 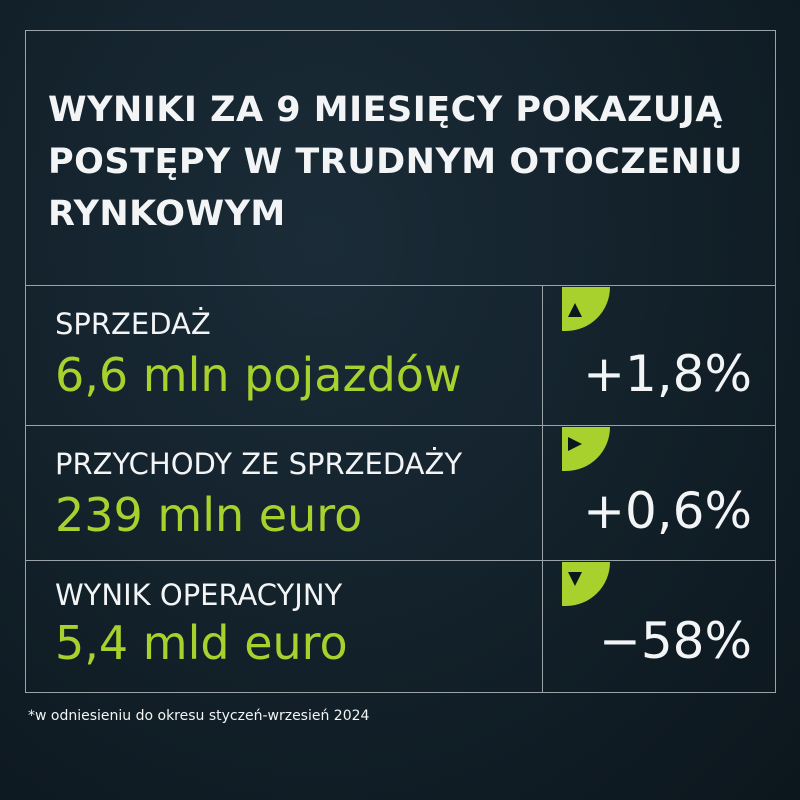 I want to click on row-value: 6,6 mln pojazdów, so click(x=258, y=375).